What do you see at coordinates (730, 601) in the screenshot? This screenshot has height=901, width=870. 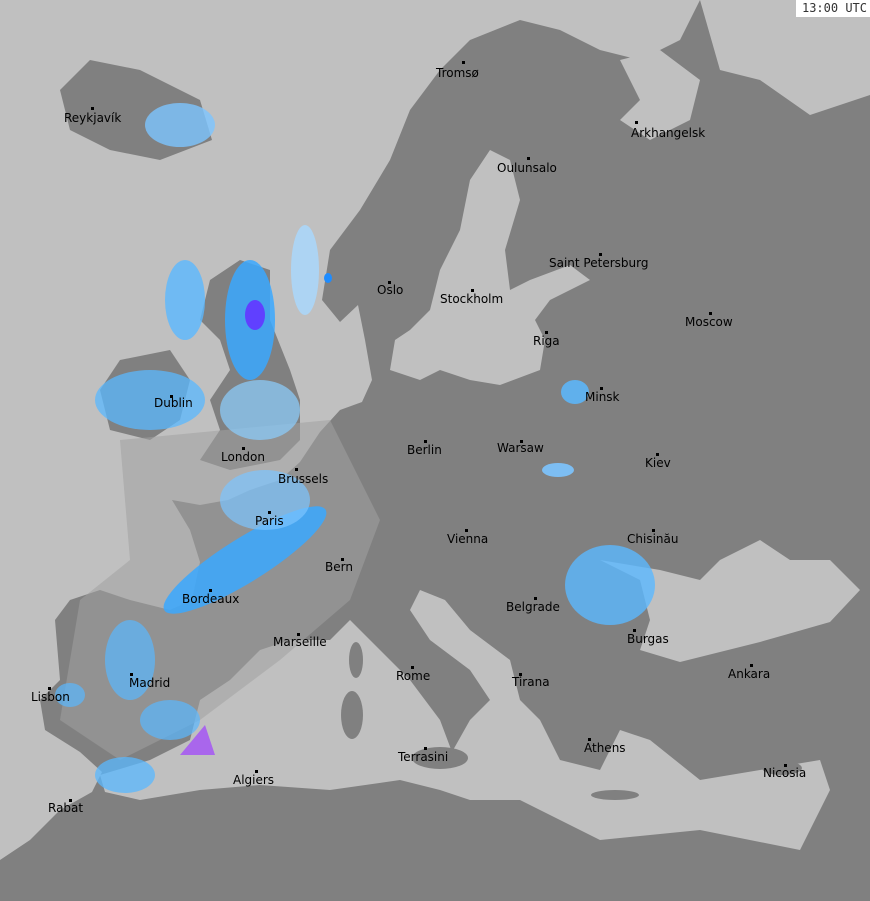 I see `black-sea` at bounding box center [730, 601].